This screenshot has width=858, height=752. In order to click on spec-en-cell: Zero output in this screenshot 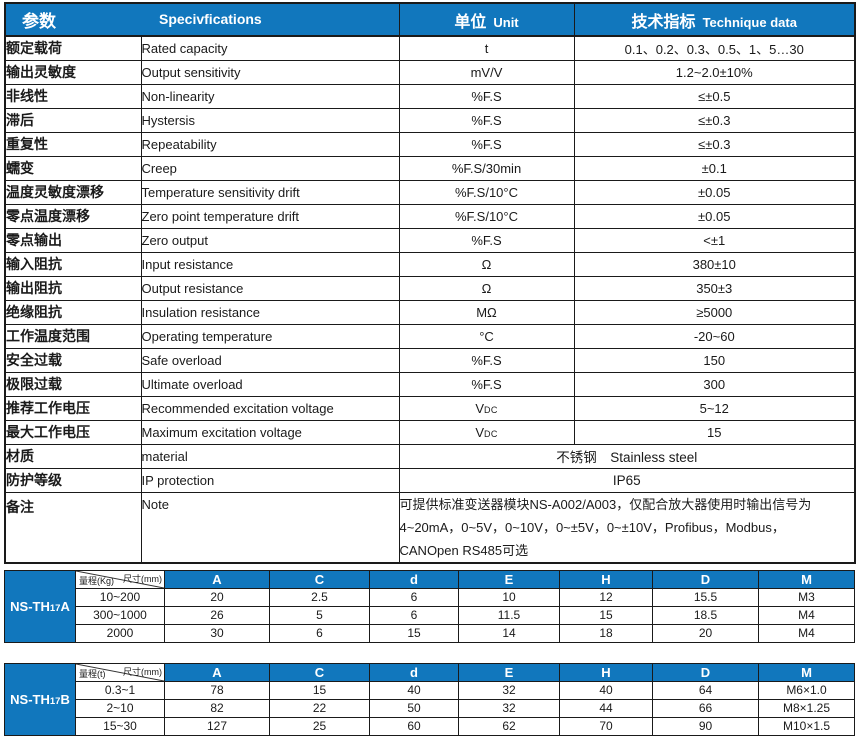, I will do `click(270, 240)`.